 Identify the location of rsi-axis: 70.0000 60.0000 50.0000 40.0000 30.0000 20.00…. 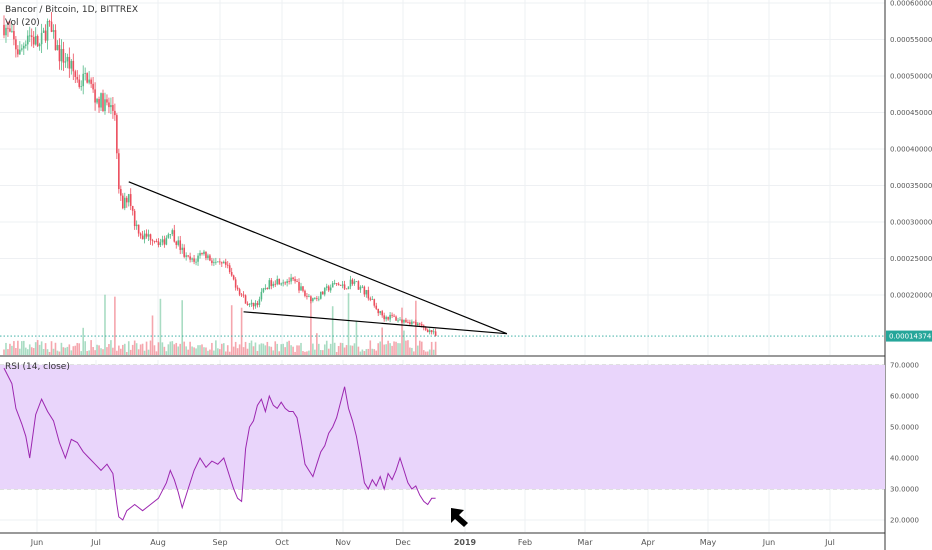
(904, 443).